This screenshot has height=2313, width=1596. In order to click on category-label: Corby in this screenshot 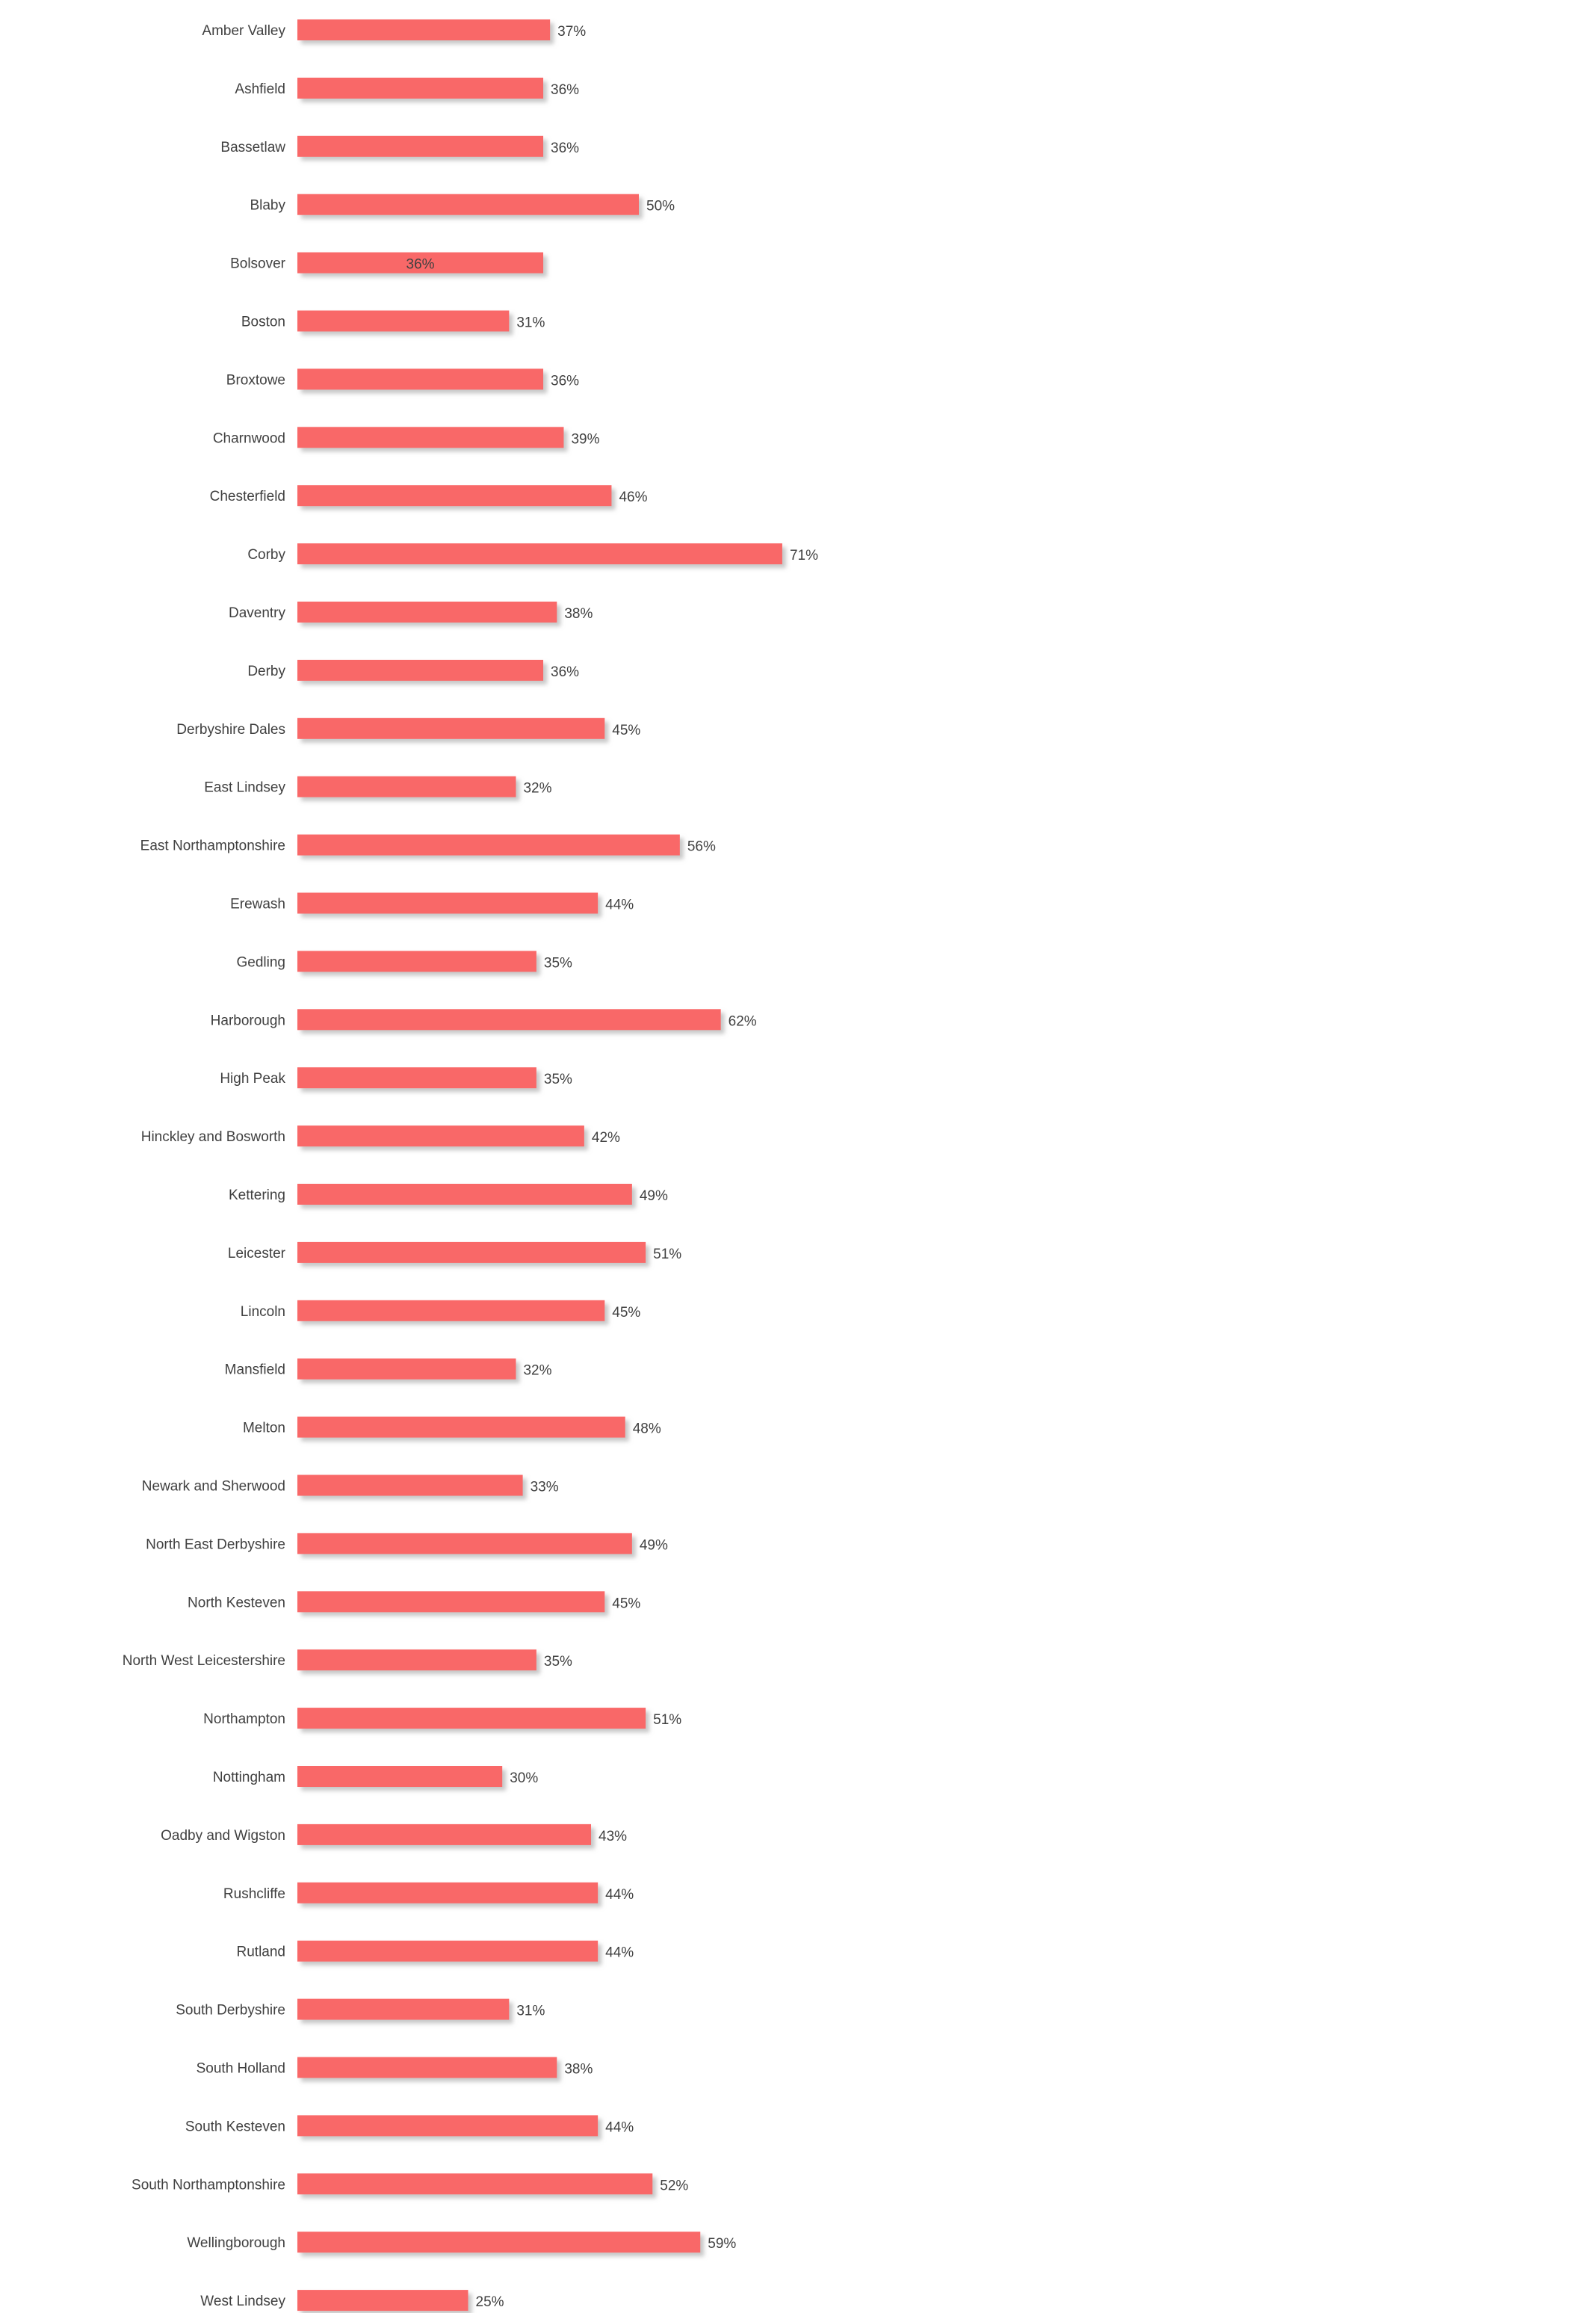, I will do `click(266, 555)`.